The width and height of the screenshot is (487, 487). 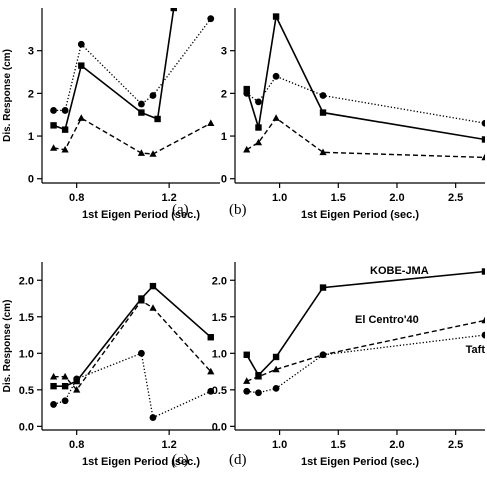 What do you see at coordinates (338, 198) in the screenshot?
I see `x-tick-label: 1.5` at bounding box center [338, 198].